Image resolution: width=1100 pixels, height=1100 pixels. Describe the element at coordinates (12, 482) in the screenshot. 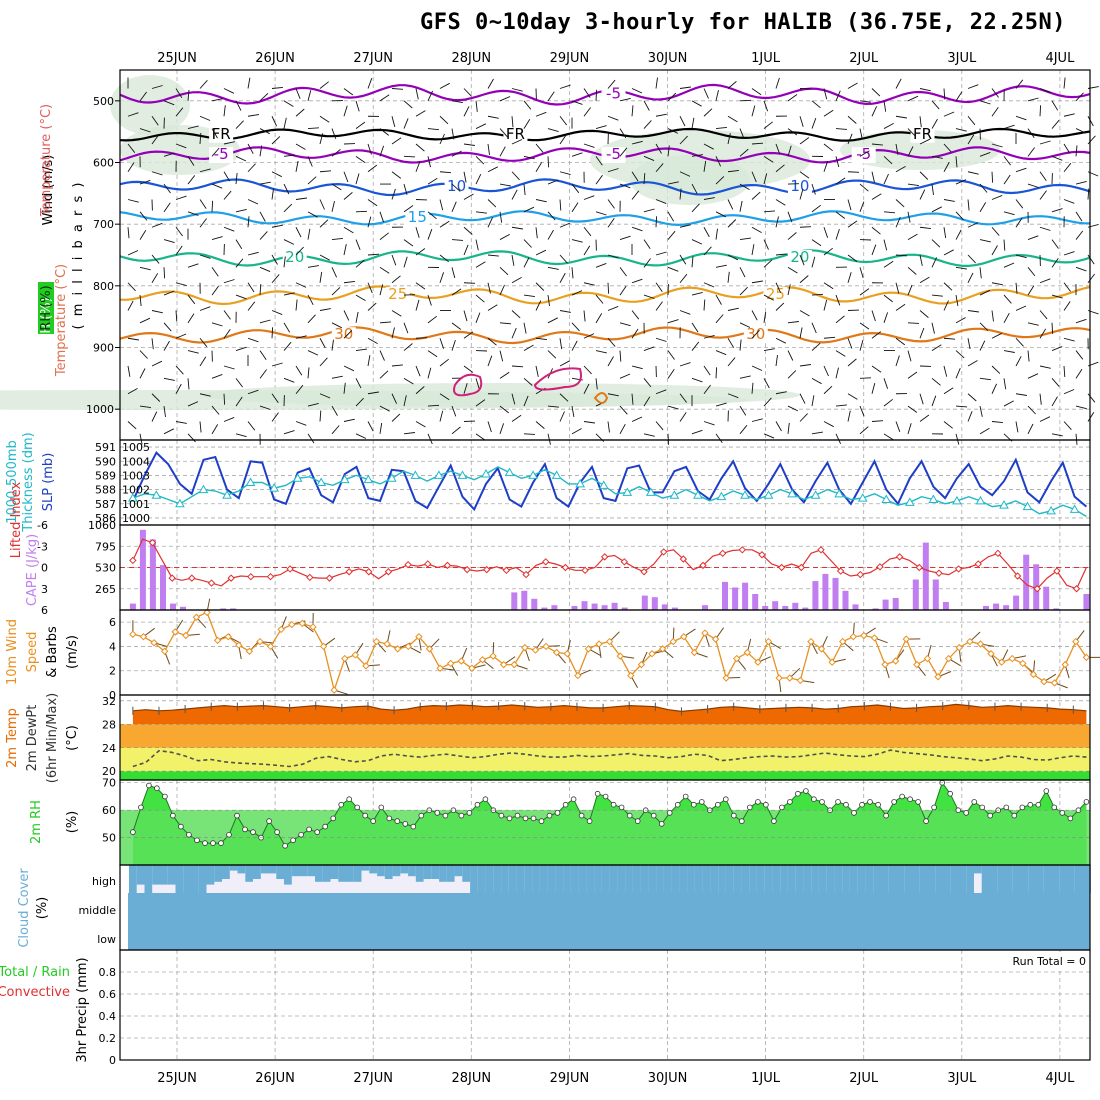

I see `y-axis-label: 1000-500mb` at that location.